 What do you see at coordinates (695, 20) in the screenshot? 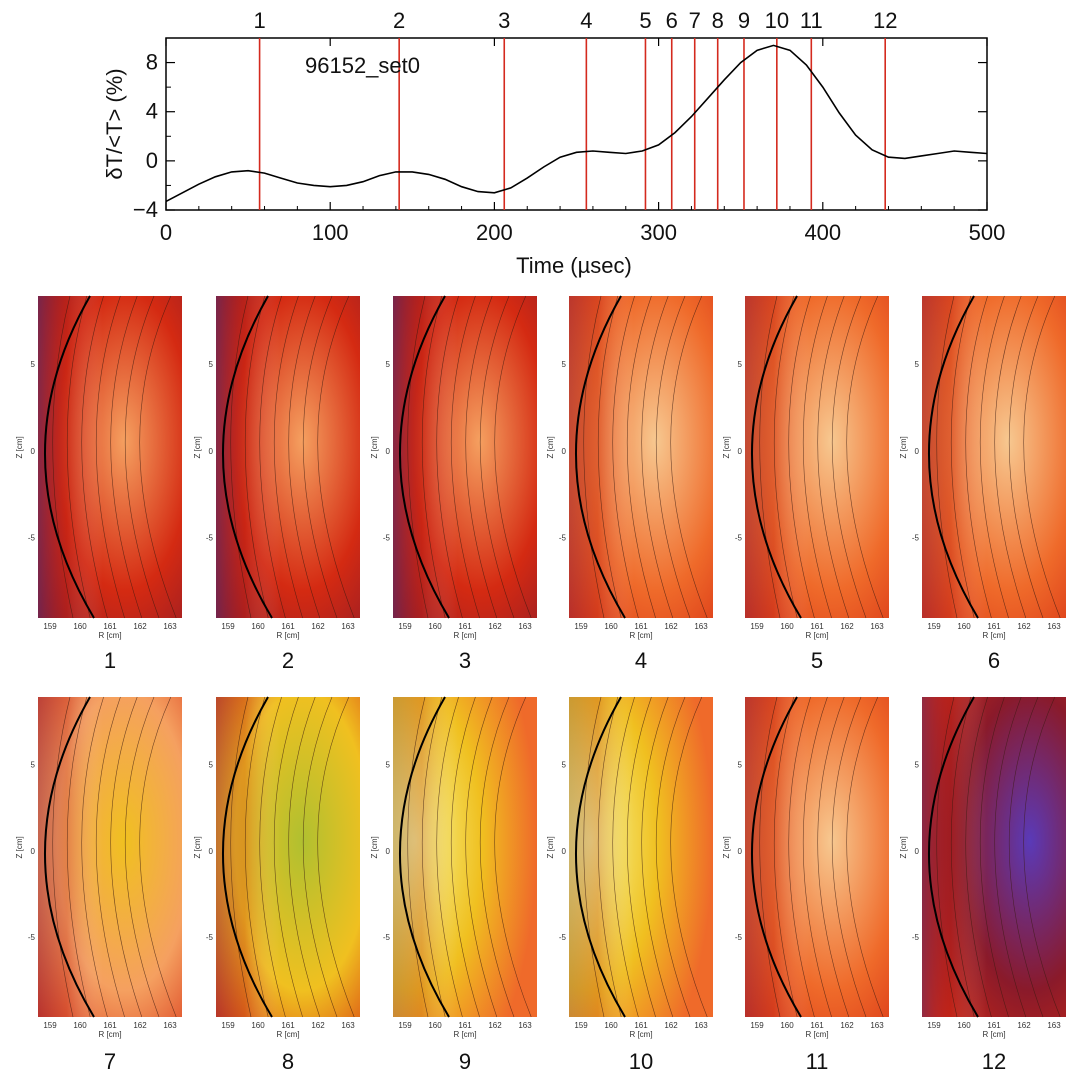
I see `time-marker-label-7: 7` at bounding box center [695, 20].